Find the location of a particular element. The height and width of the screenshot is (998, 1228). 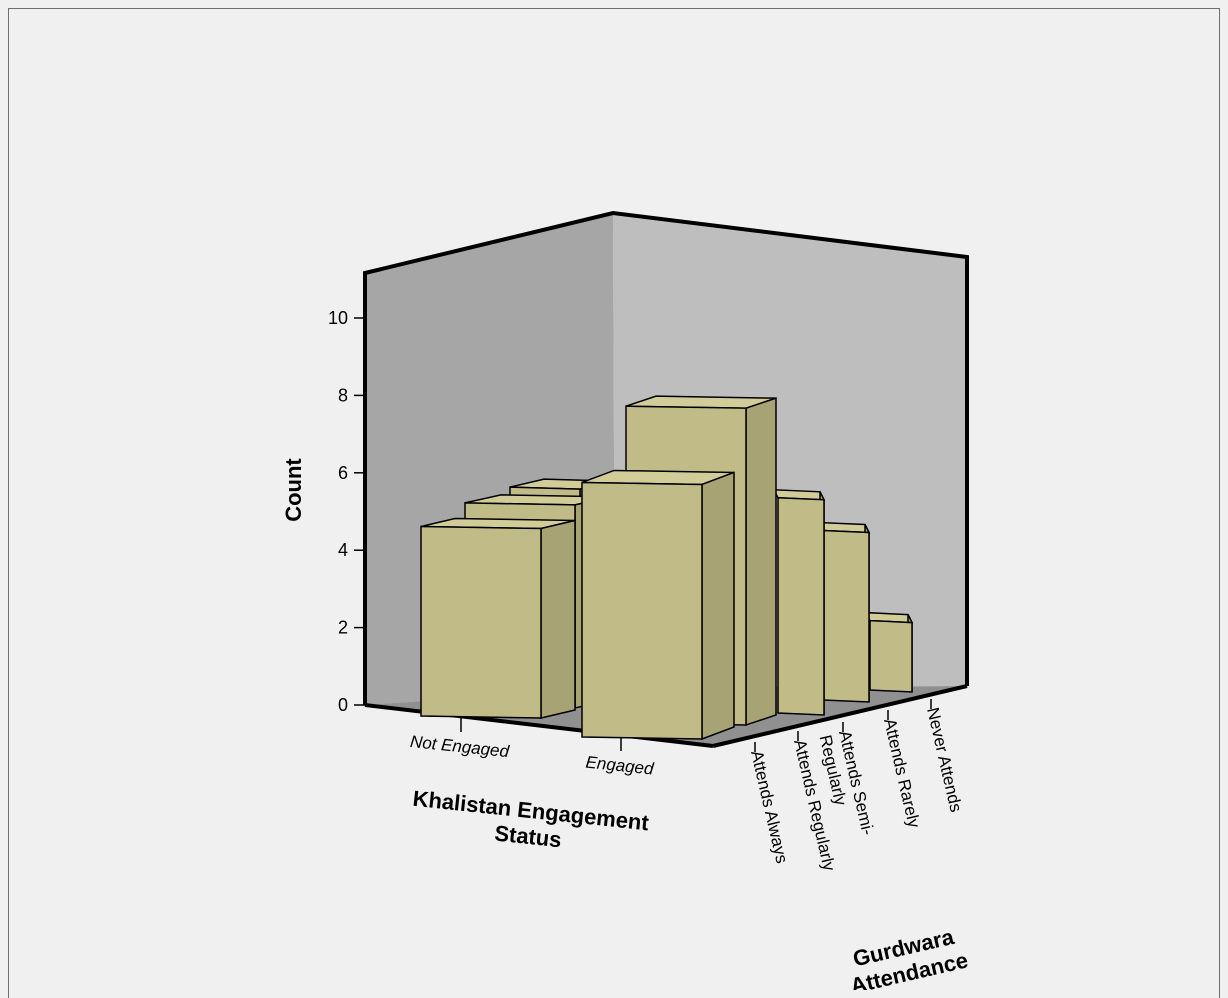

bar-not-engaged-attends-always is located at coordinates (498, 618).